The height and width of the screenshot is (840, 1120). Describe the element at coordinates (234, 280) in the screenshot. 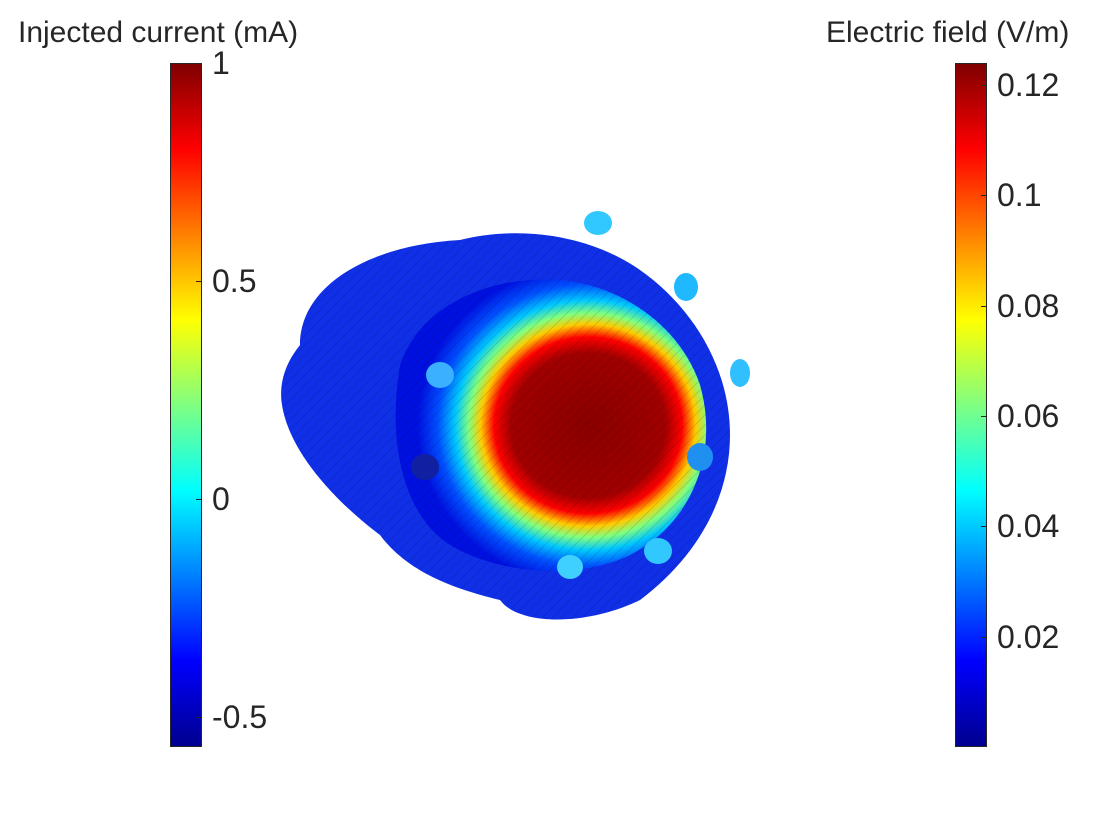

I see `left-tick-label-1: 0.5` at that location.